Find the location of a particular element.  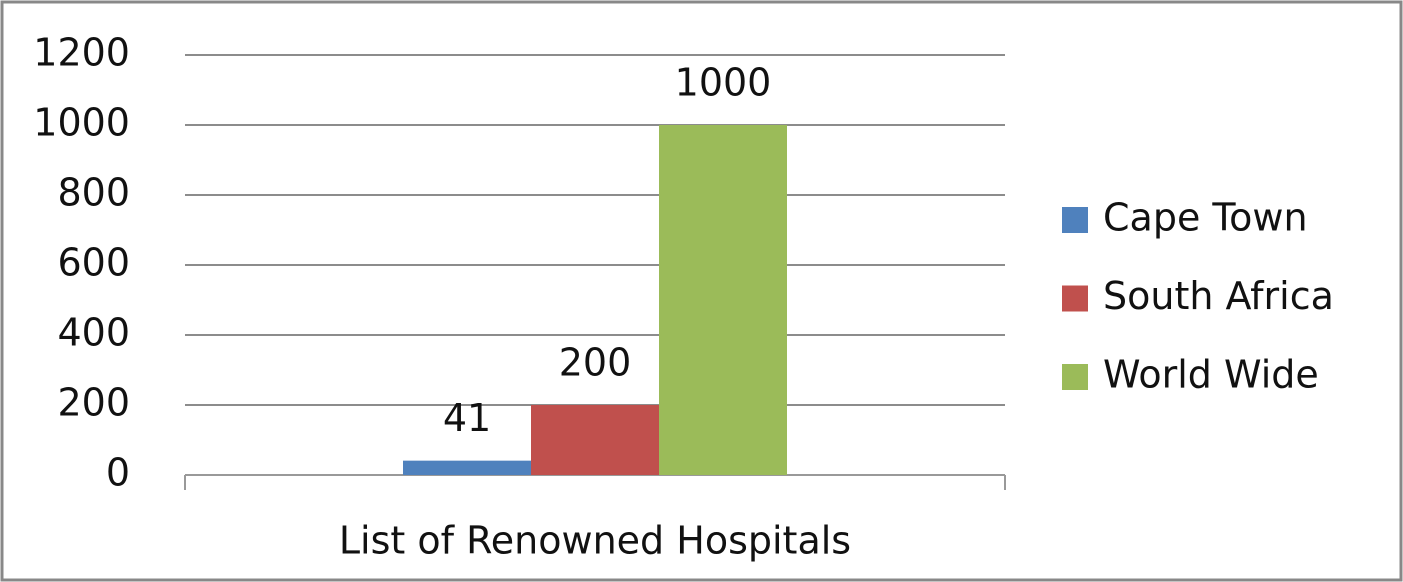

y-tick-label: 1000 is located at coordinates (81, 123).